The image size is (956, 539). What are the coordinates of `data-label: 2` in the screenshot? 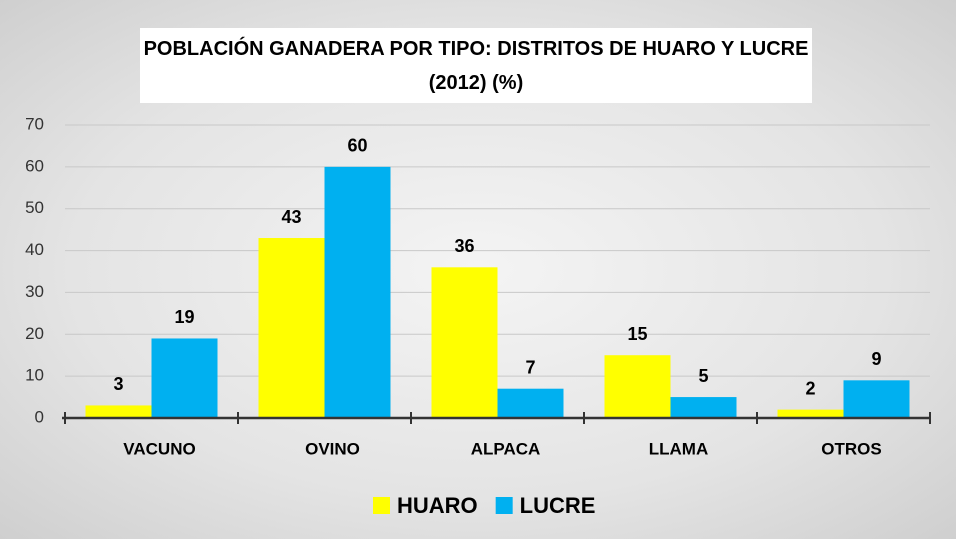 It's located at (810, 388).